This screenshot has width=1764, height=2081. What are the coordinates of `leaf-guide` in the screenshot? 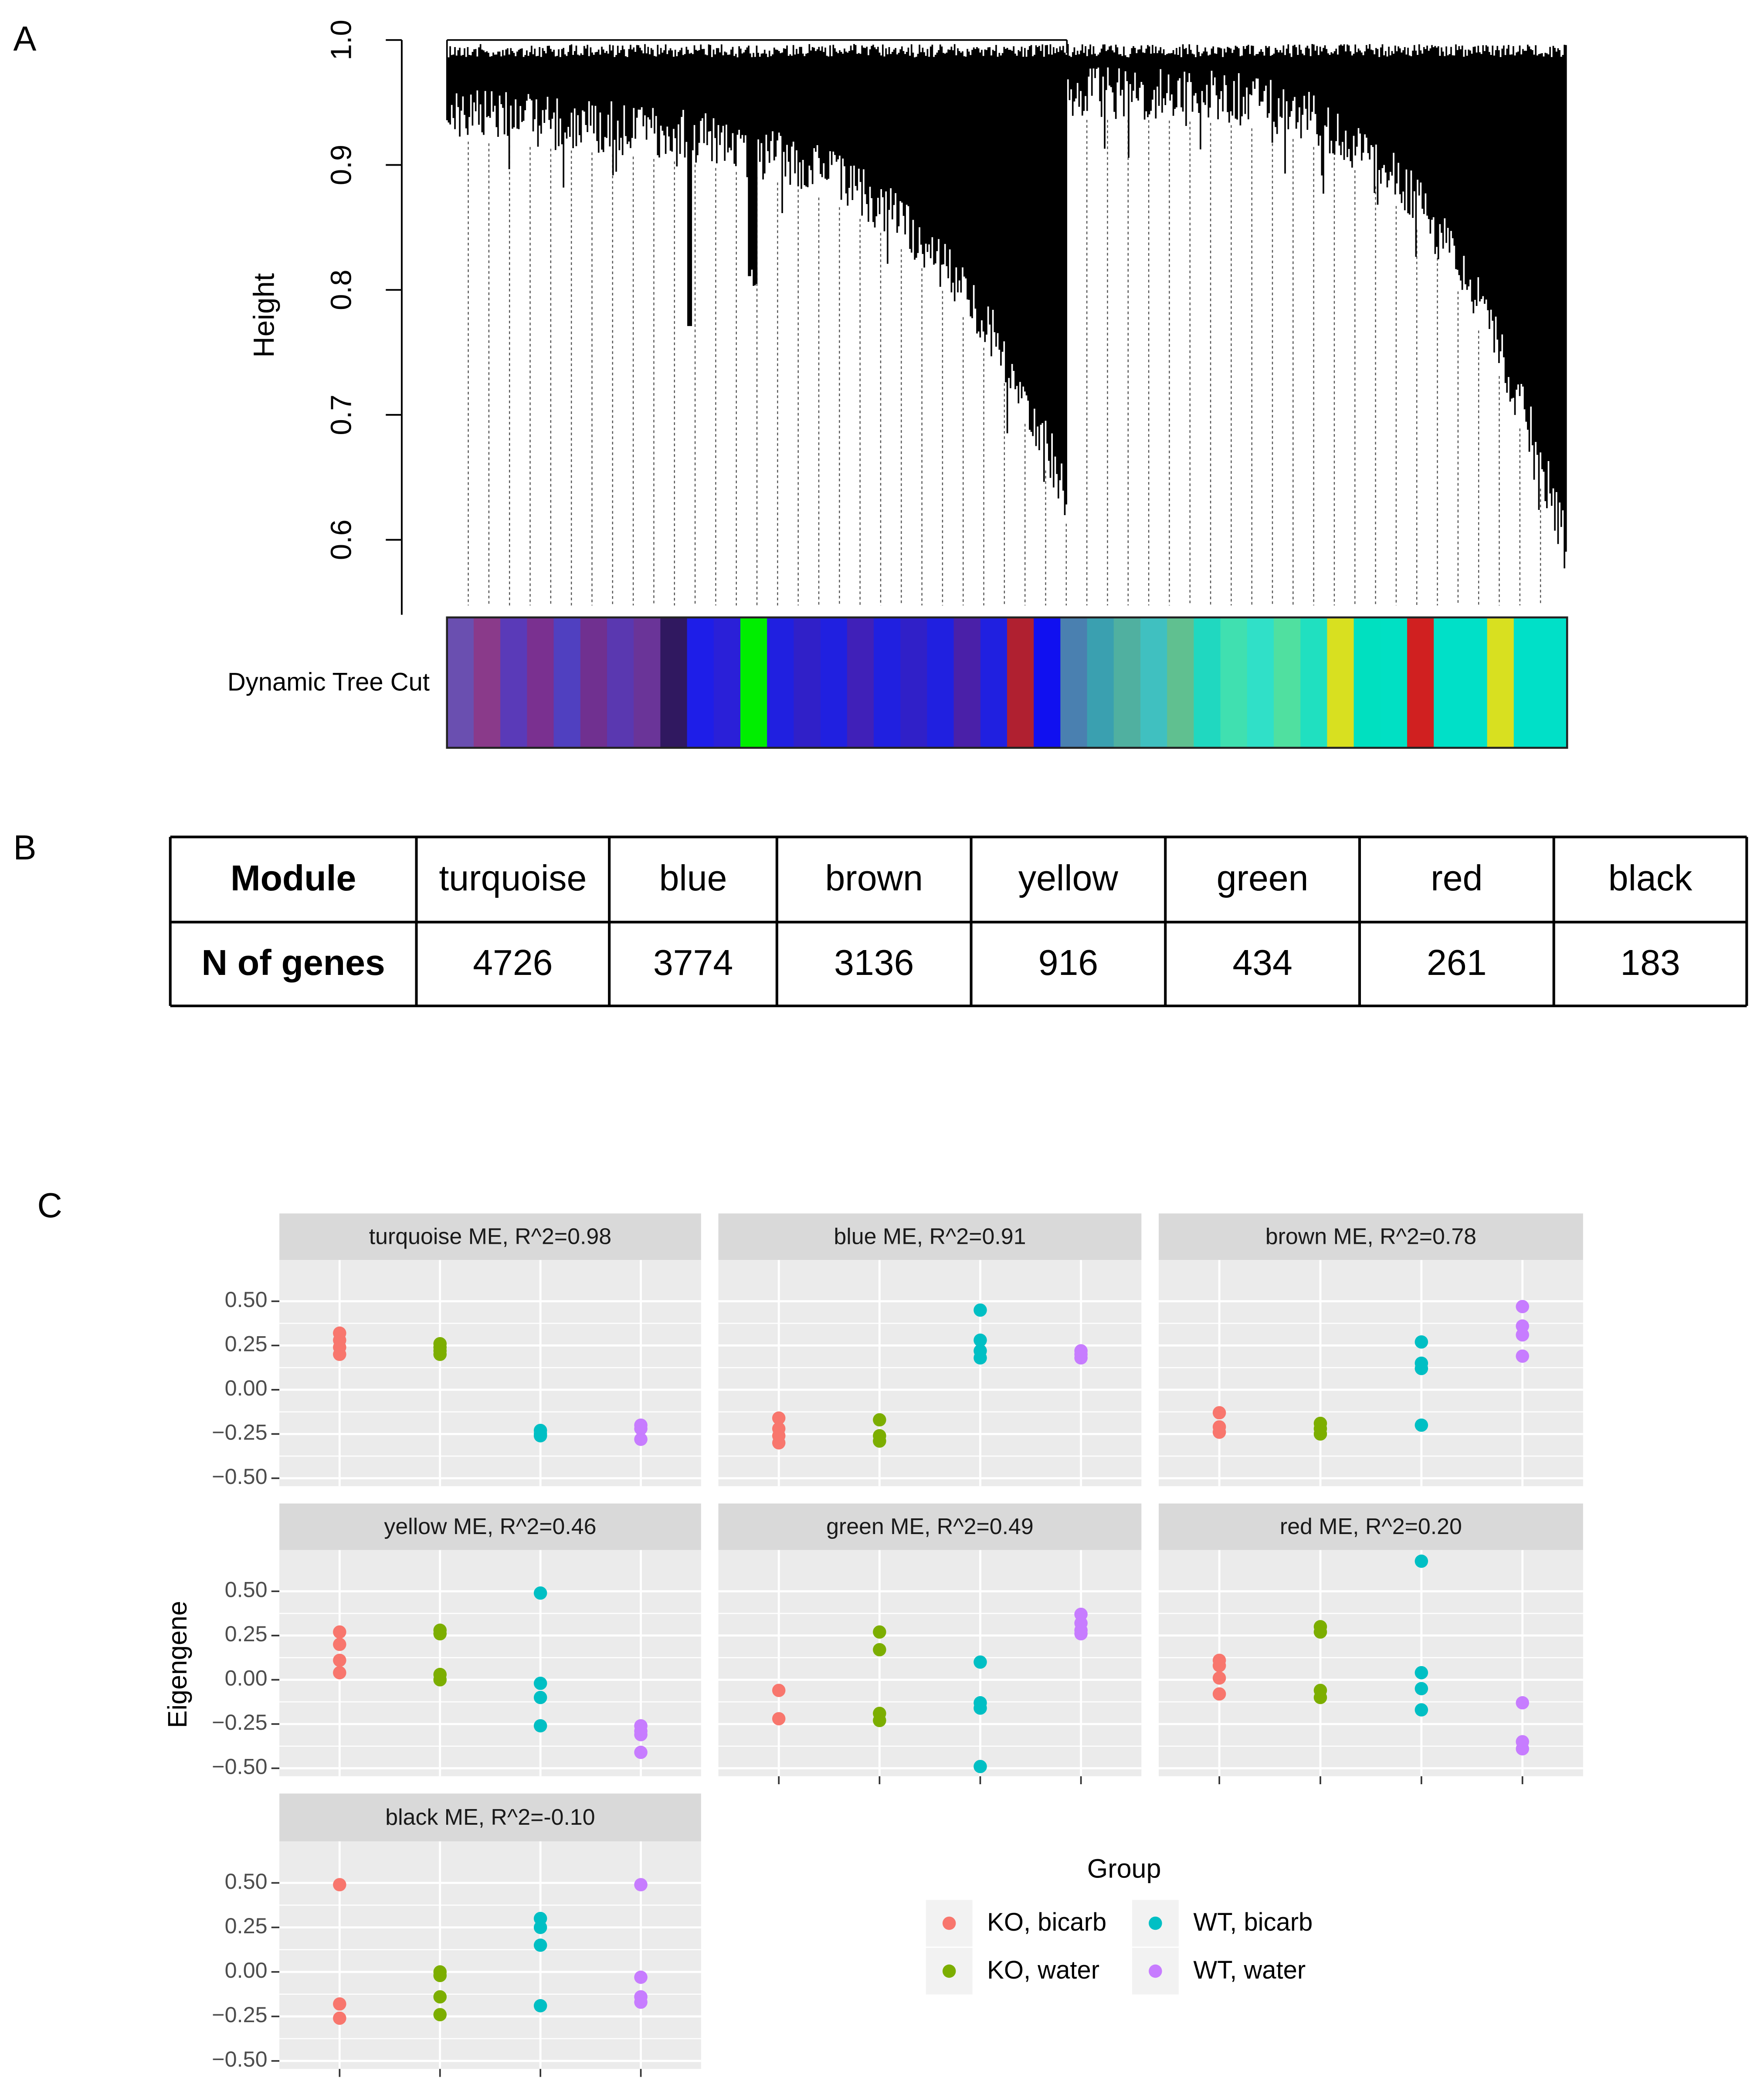 It's located at (1004, 362).